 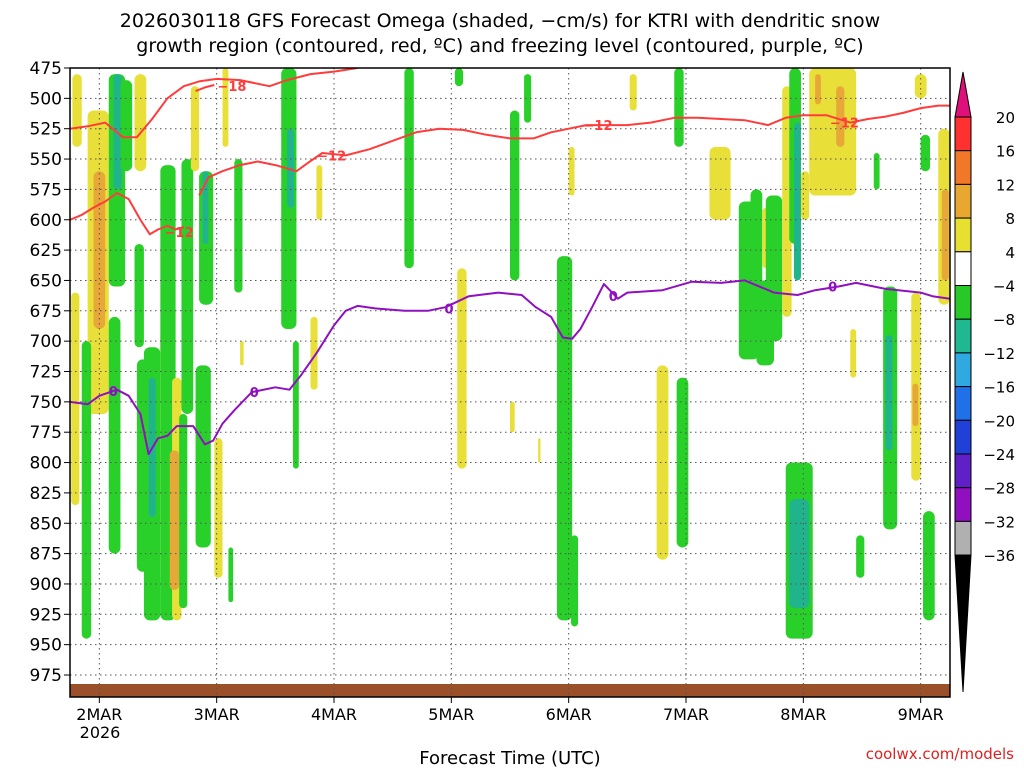 What do you see at coordinates (921, 714) in the screenshot?
I see `x-tick-label: 9MAR` at bounding box center [921, 714].